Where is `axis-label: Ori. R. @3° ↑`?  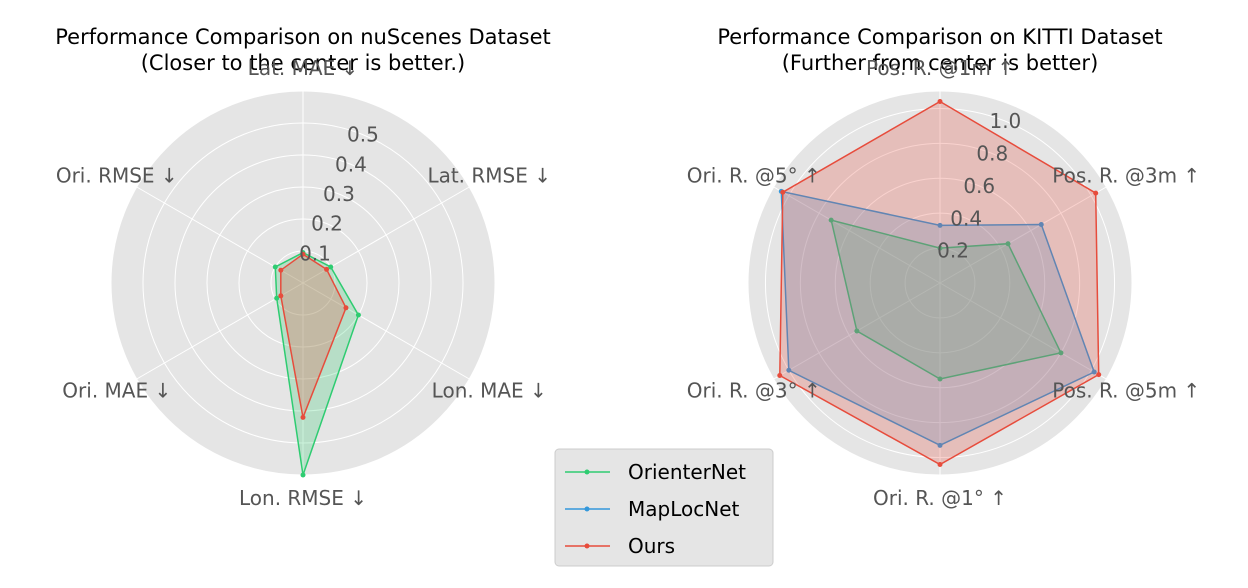 axis-label: Ori. R. @3° ↑ is located at coordinates (754, 391).